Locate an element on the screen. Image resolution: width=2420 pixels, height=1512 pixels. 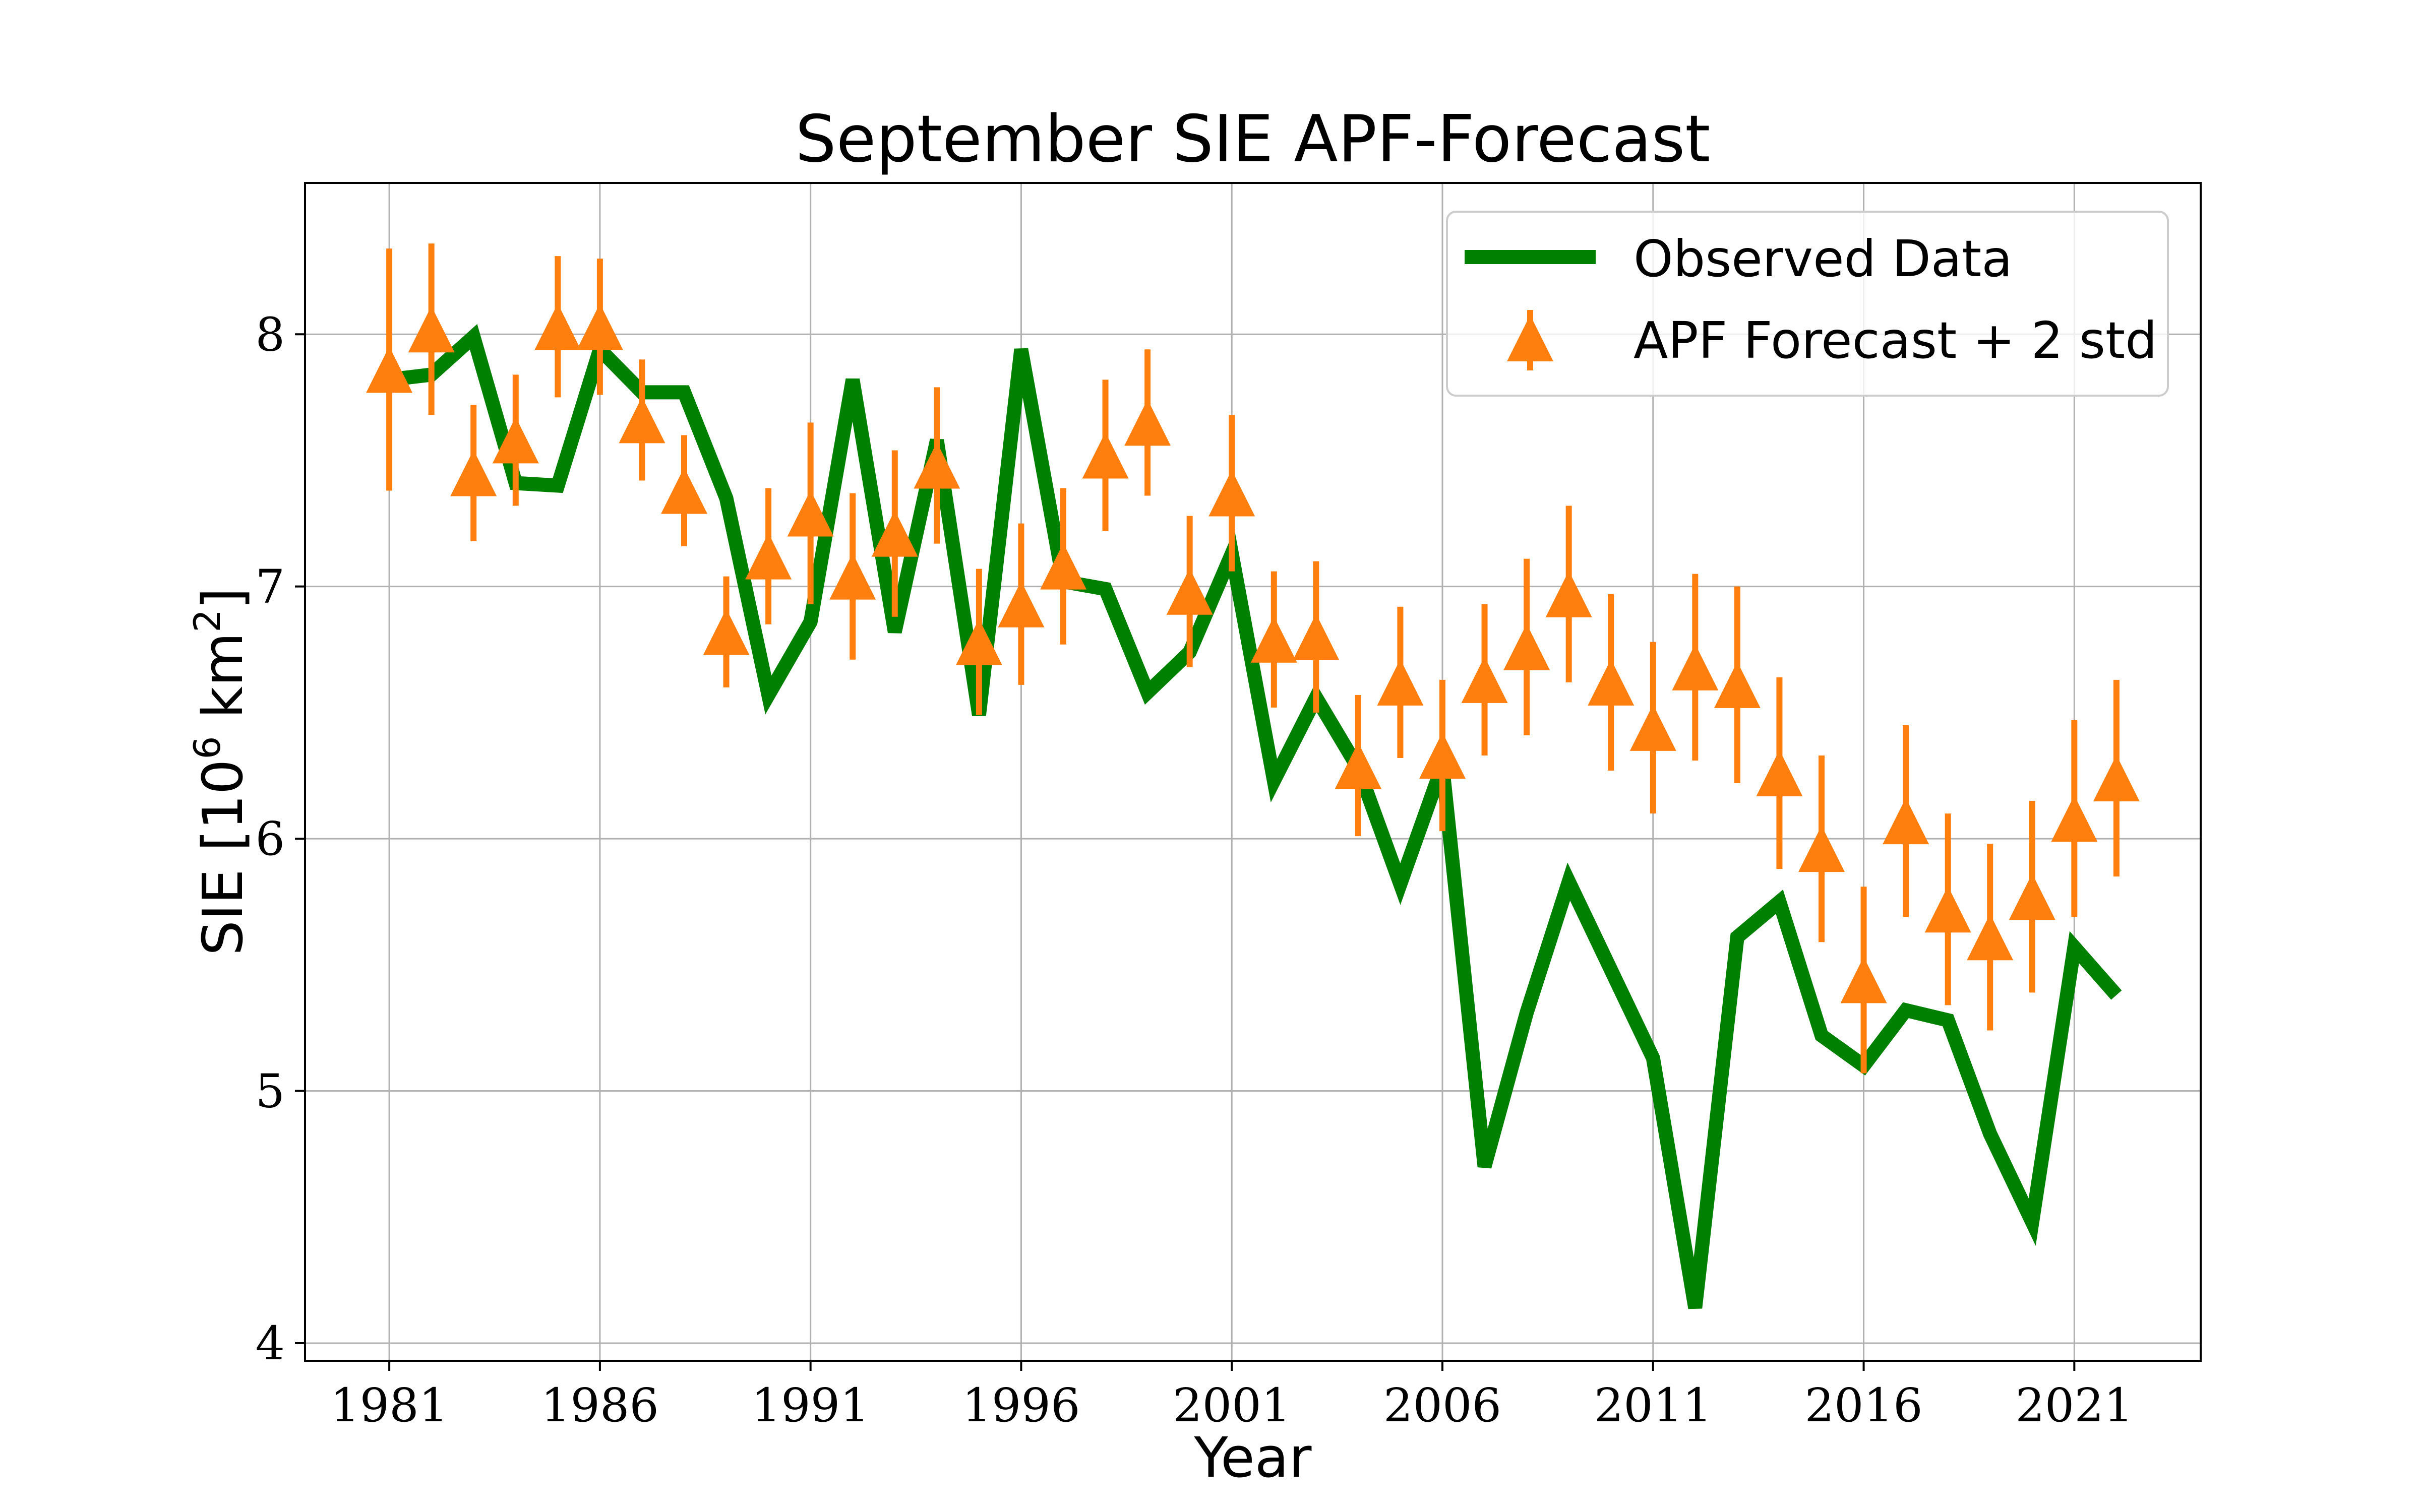
x-tick-label: 1981 is located at coordinates (389, 1405).